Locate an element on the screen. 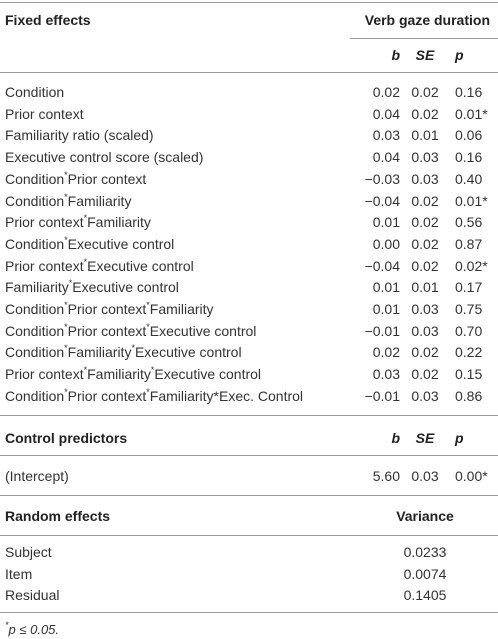 This screenshot has width=498, height=639. cell: 0.00 is located at coordinates (386, 243).